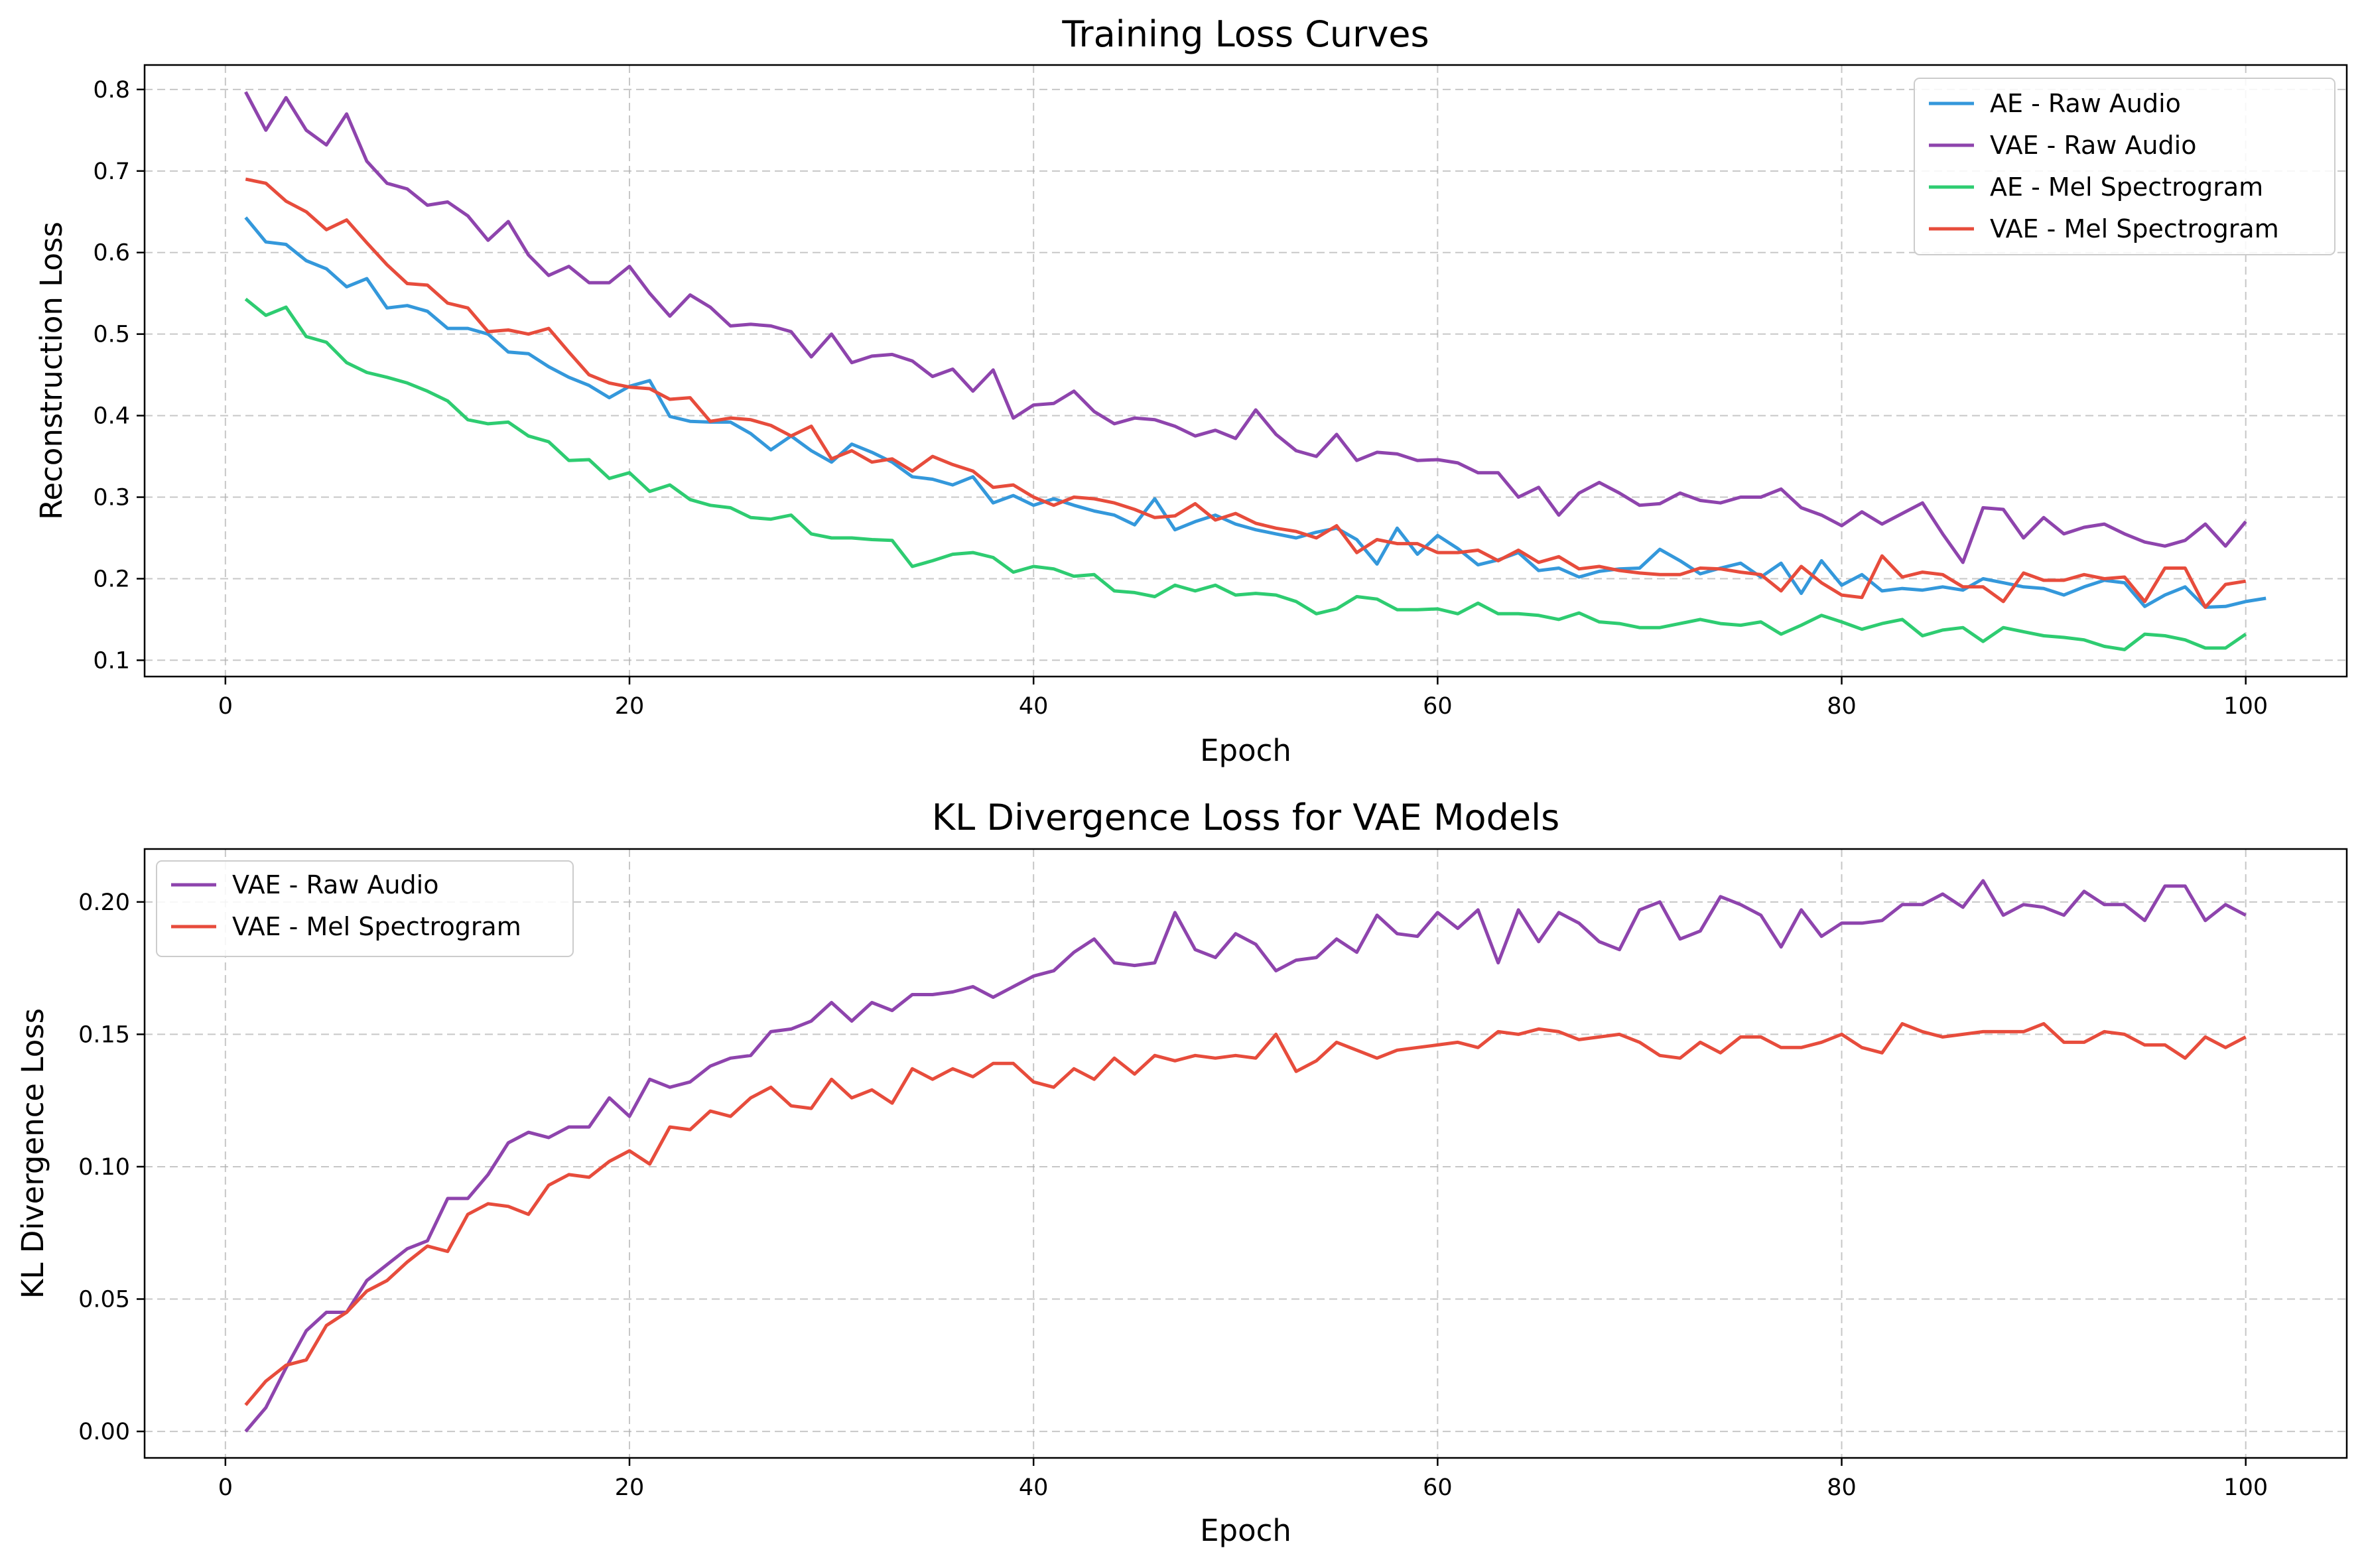 This screenshot has width=2364, height=1568. What do you see at coordinates (1245, 818) in the screenshot?
I see `chart-title: KL Divergence Loss for VAE Models` at bounding box center [1245, 818].